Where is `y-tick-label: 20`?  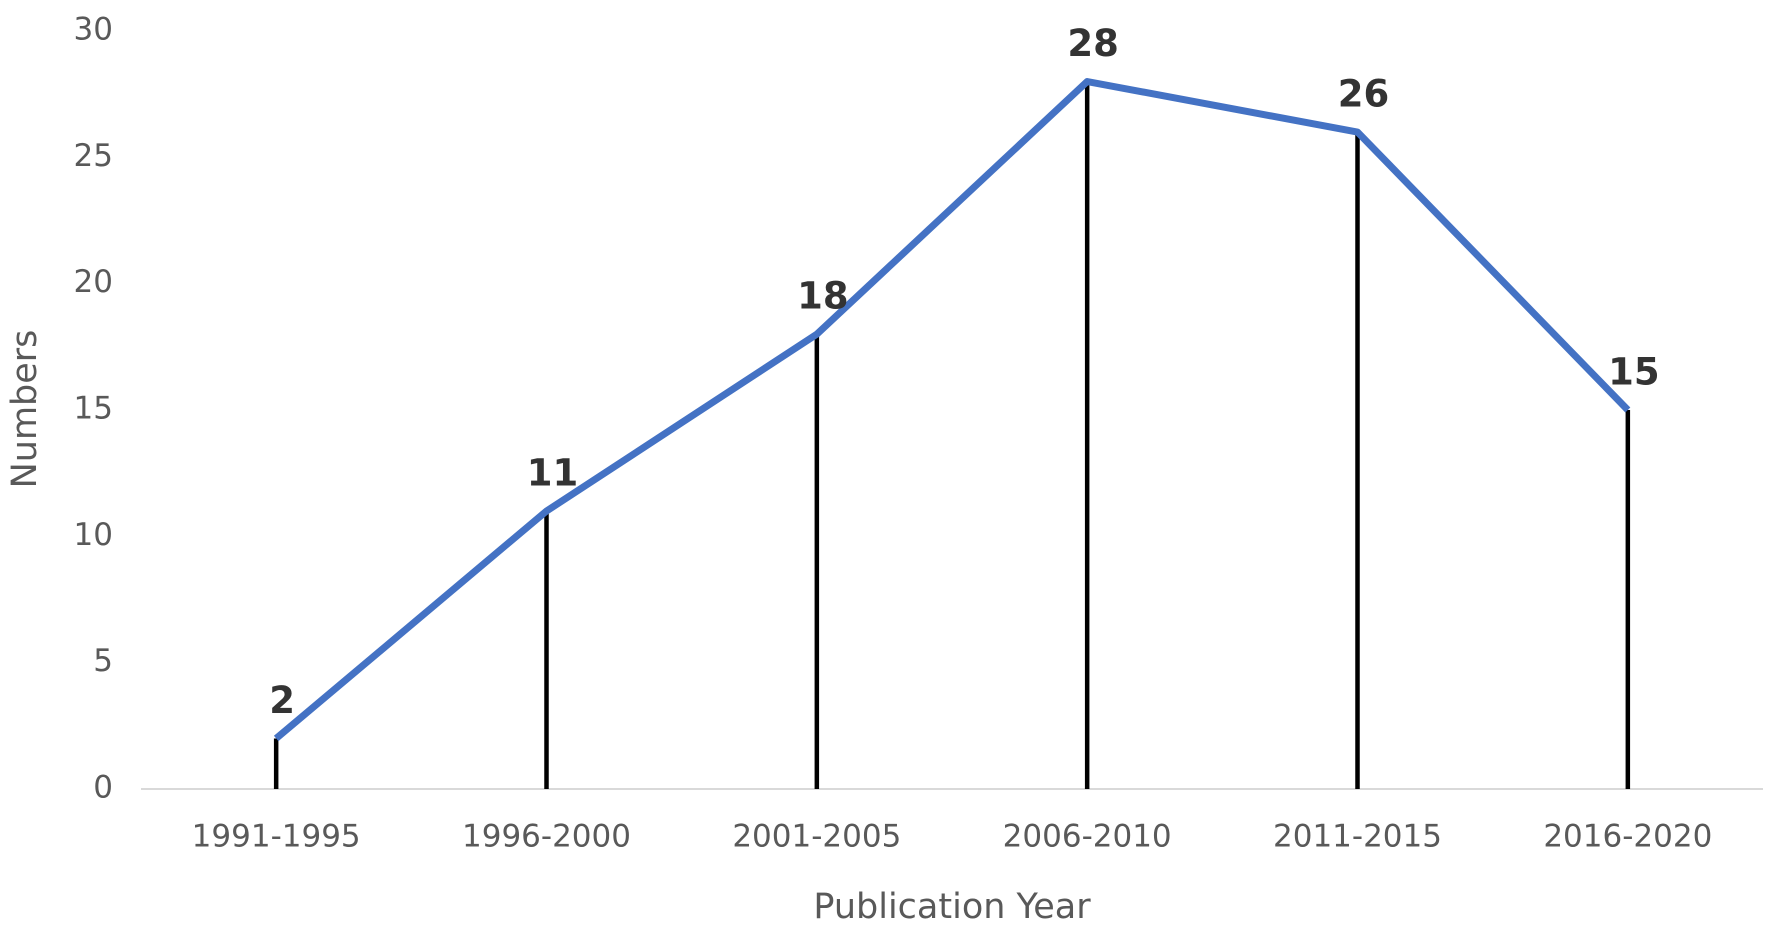 y-tick-label: 20 is located at coordinates (93, 282).